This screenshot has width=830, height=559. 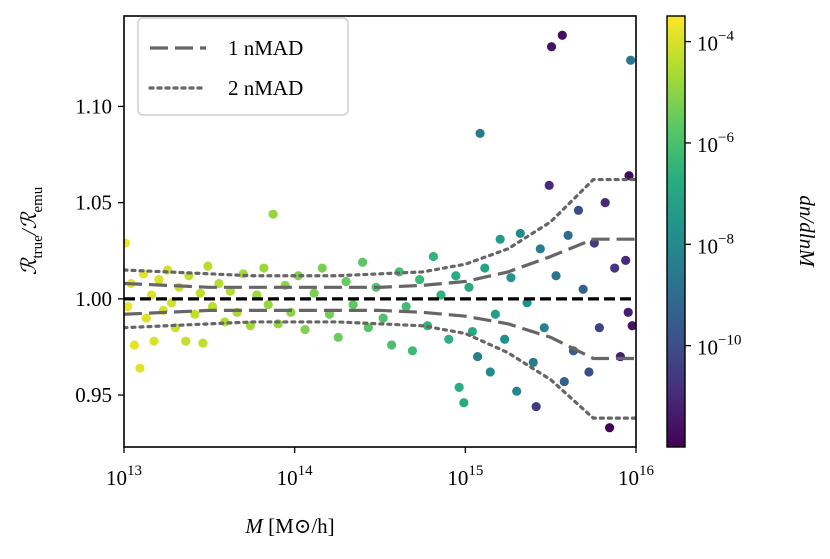 I want to click on tick-label: 10¹⁶, so click(x=636, y=476).